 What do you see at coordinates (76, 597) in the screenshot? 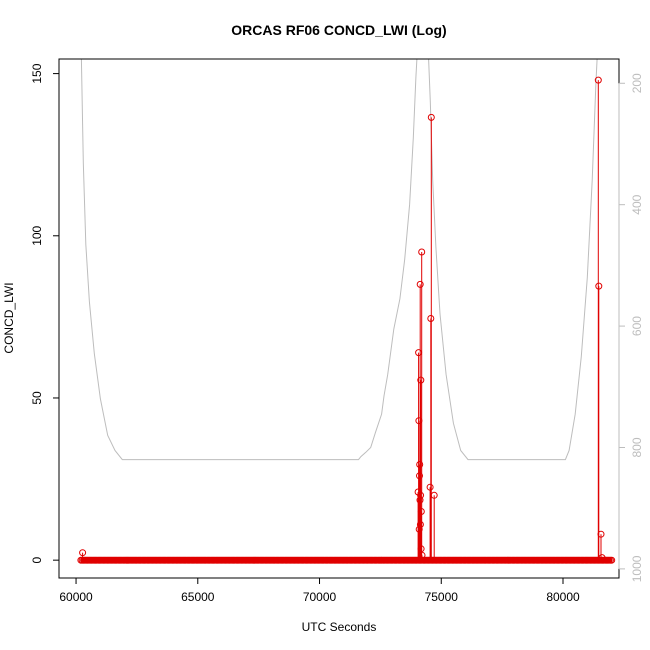
I see `x-tick-label: 60000` at bounding box center [76, 597].